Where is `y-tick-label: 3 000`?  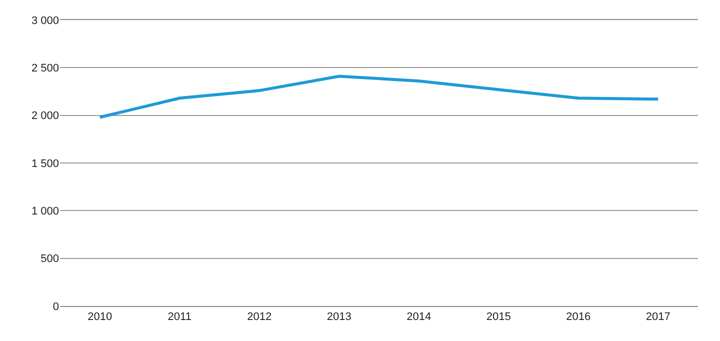 y-tick-label: 3 000 is located at coordinates (45, 20).